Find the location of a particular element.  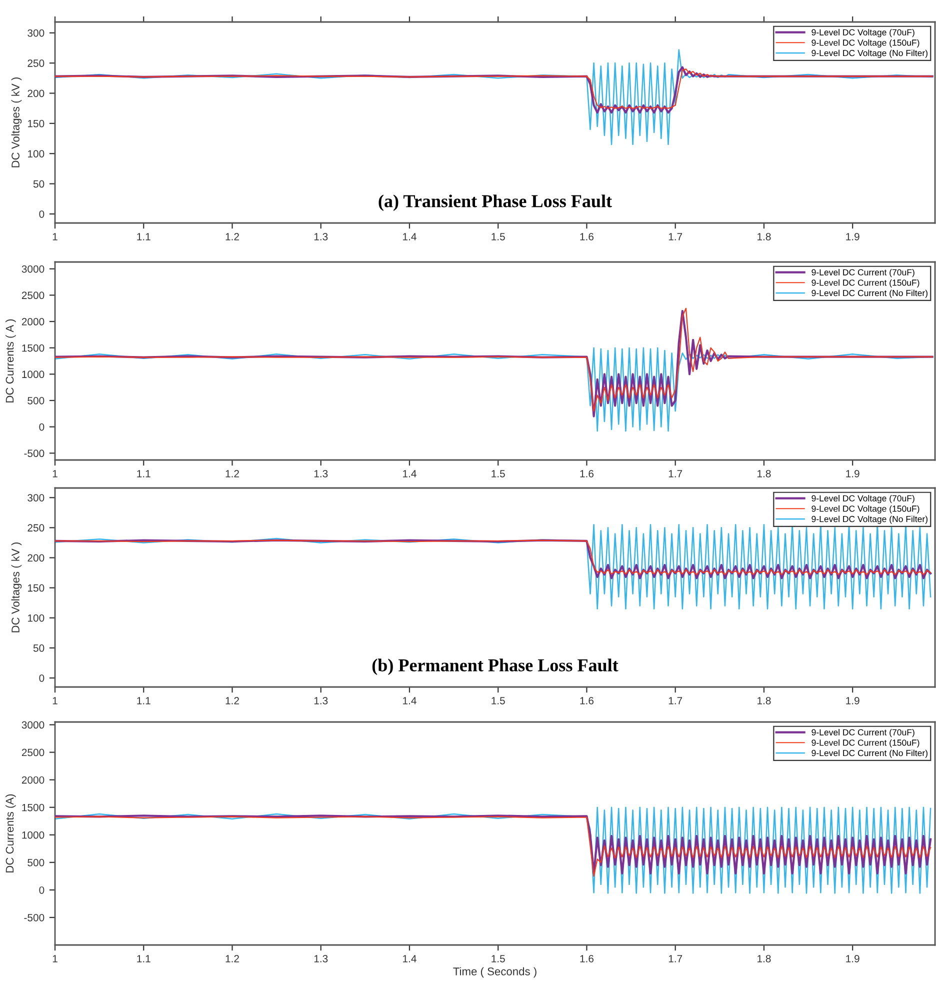

line-series is located at coordinates (493, 567).